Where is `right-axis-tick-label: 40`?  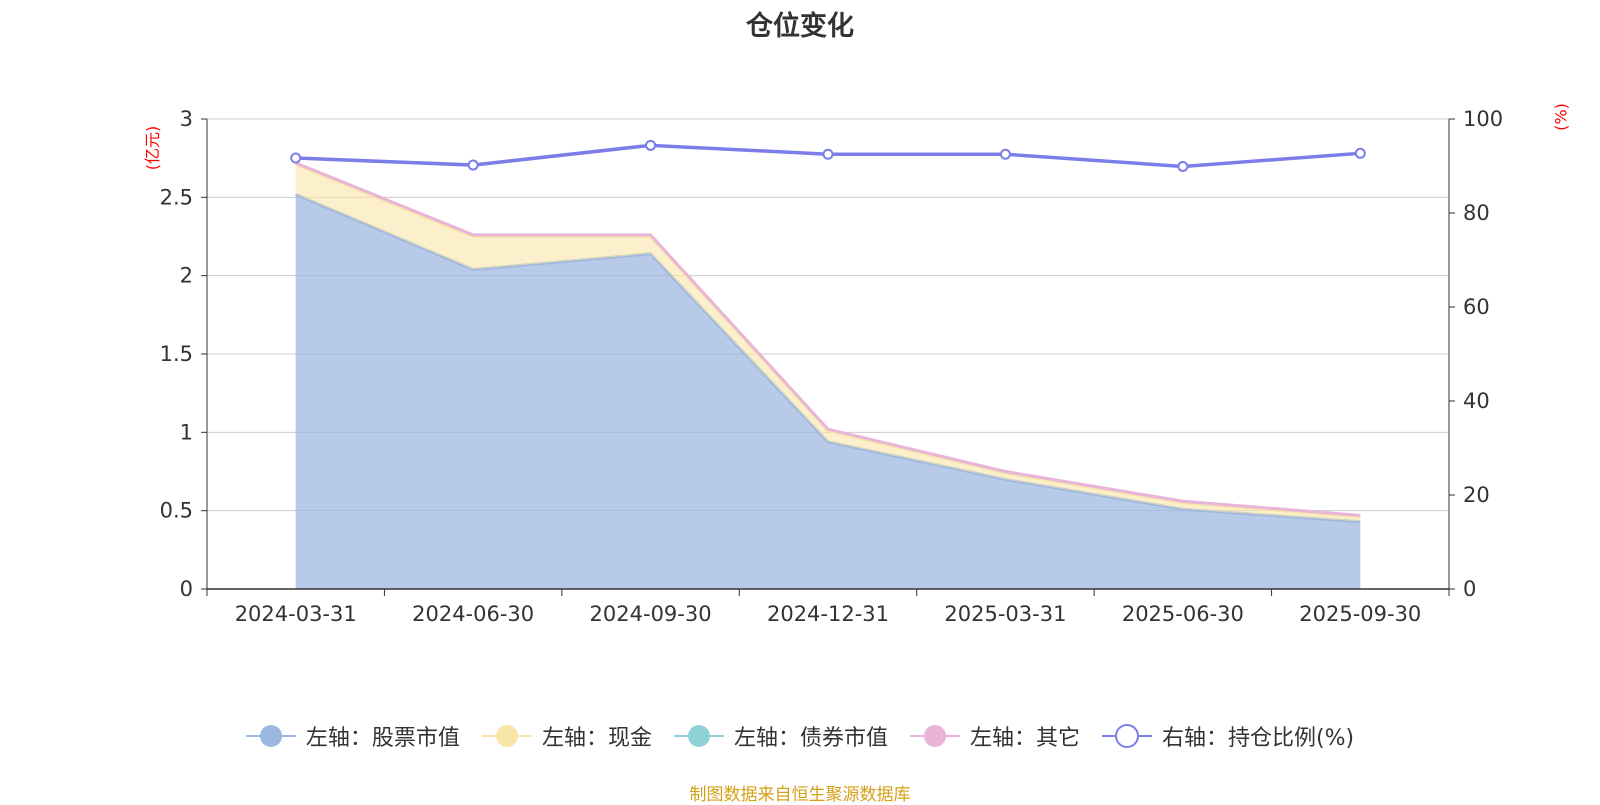
right-axis-tick-label: 40 is located at coordinates (1476, 401).